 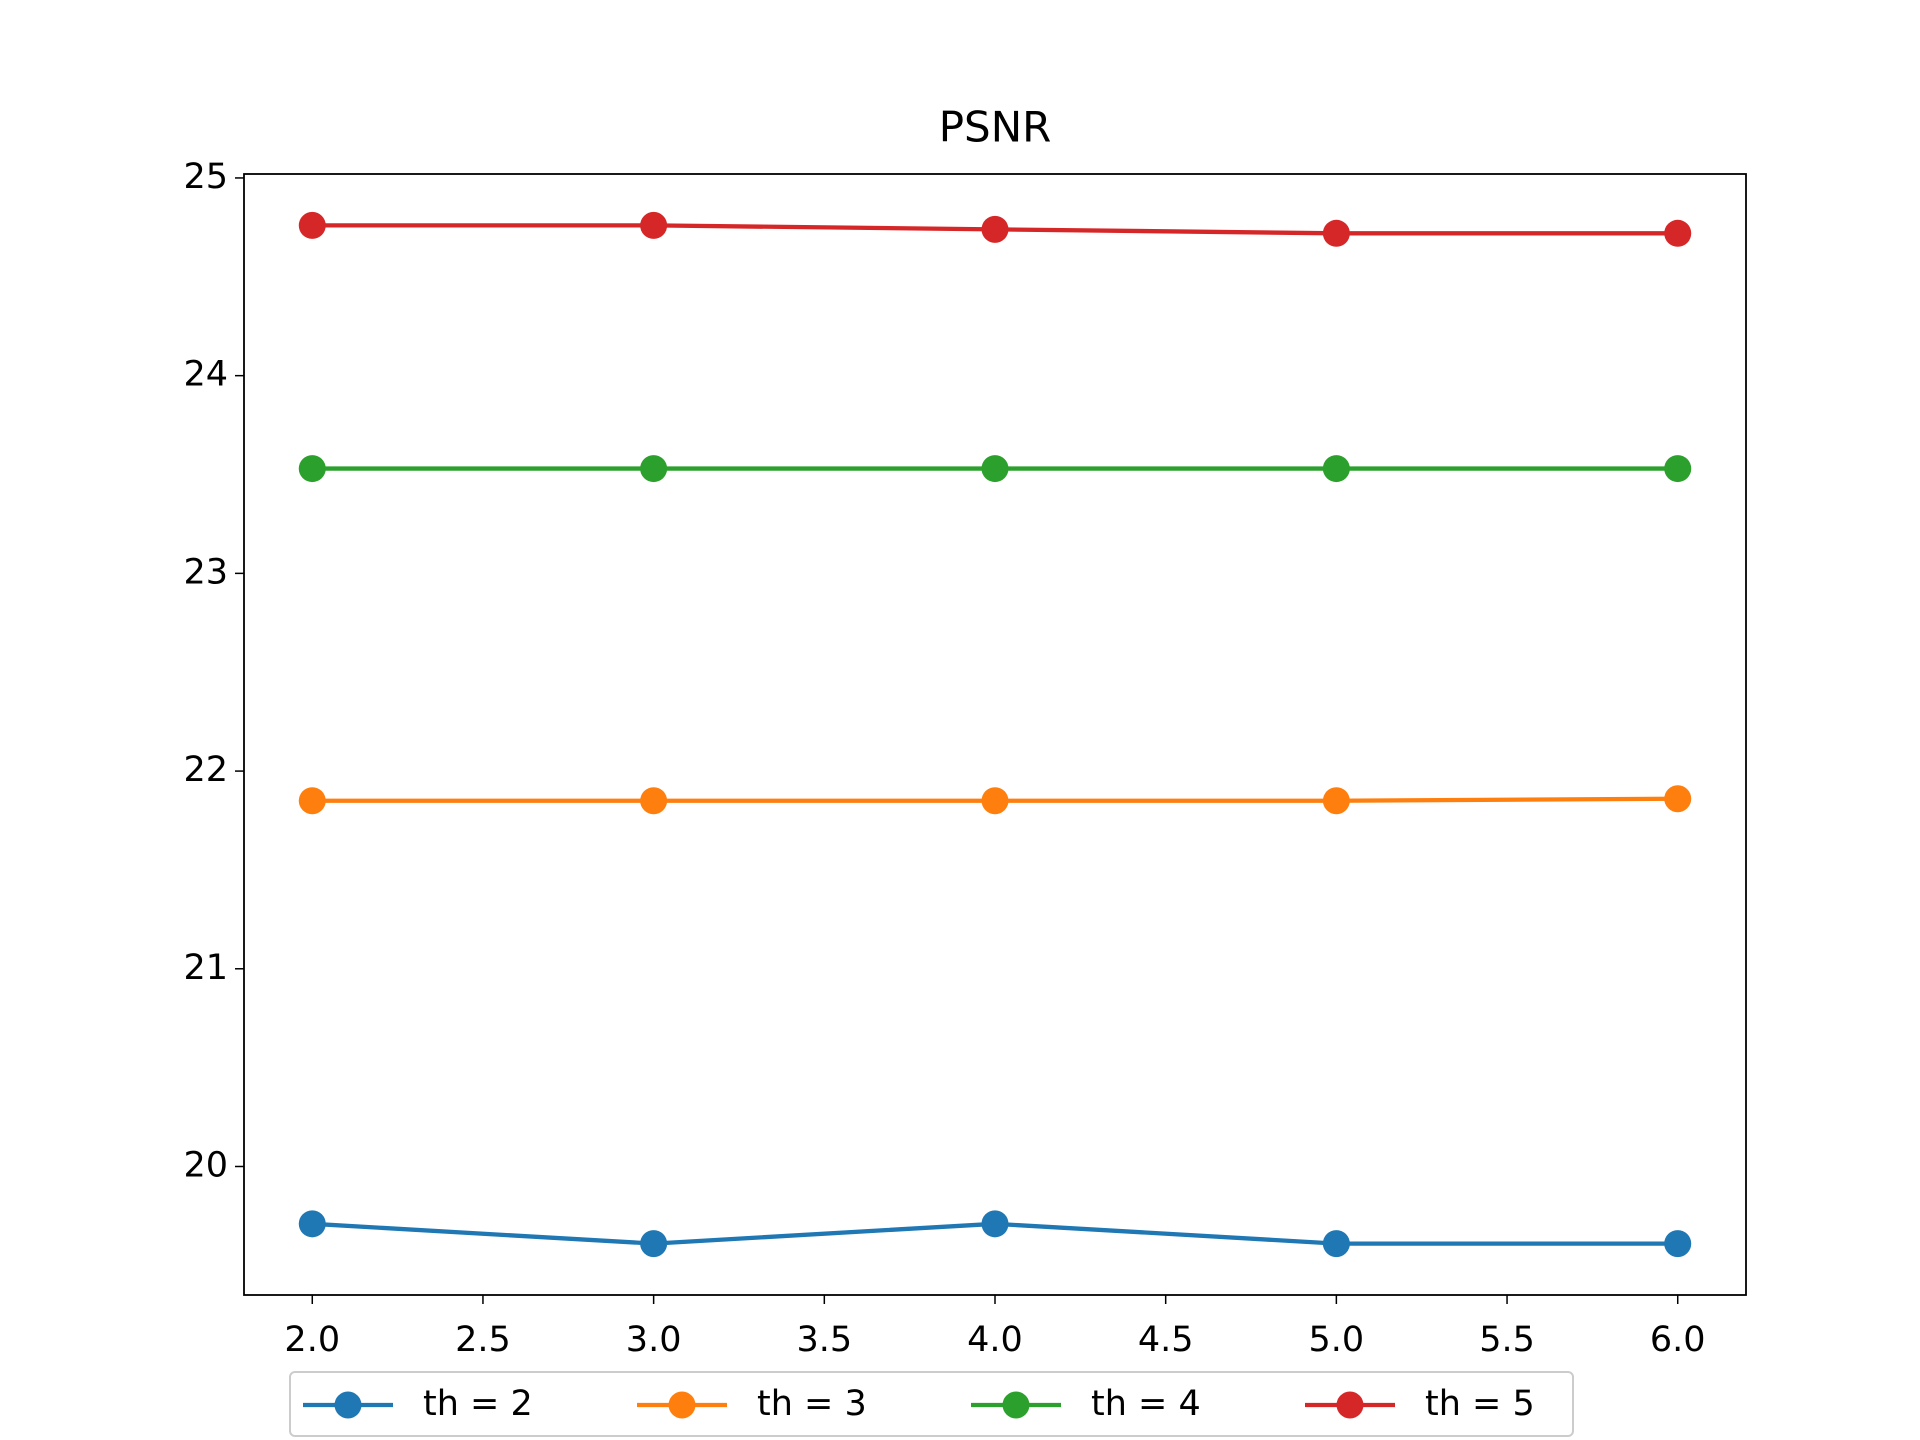 I want to click on legend-box, so click(x=931, y=1404).